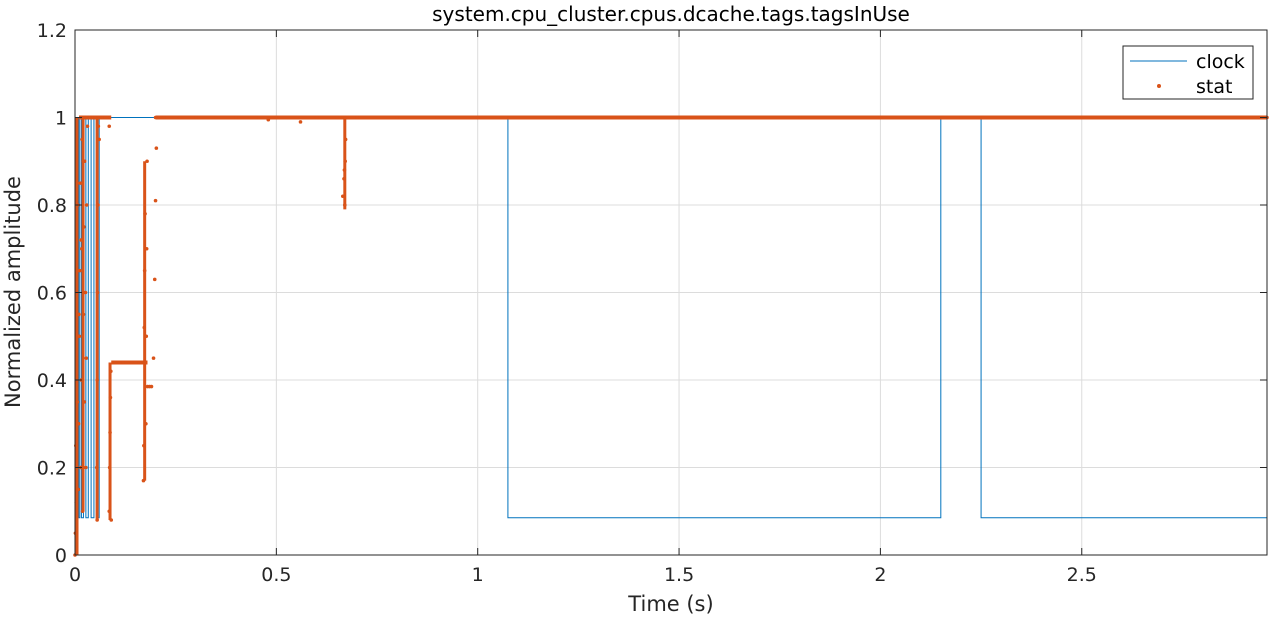  Describe the element at coordinates (276, 575) in the screenshot. I see `x-tick-label: 0.5` at that location.